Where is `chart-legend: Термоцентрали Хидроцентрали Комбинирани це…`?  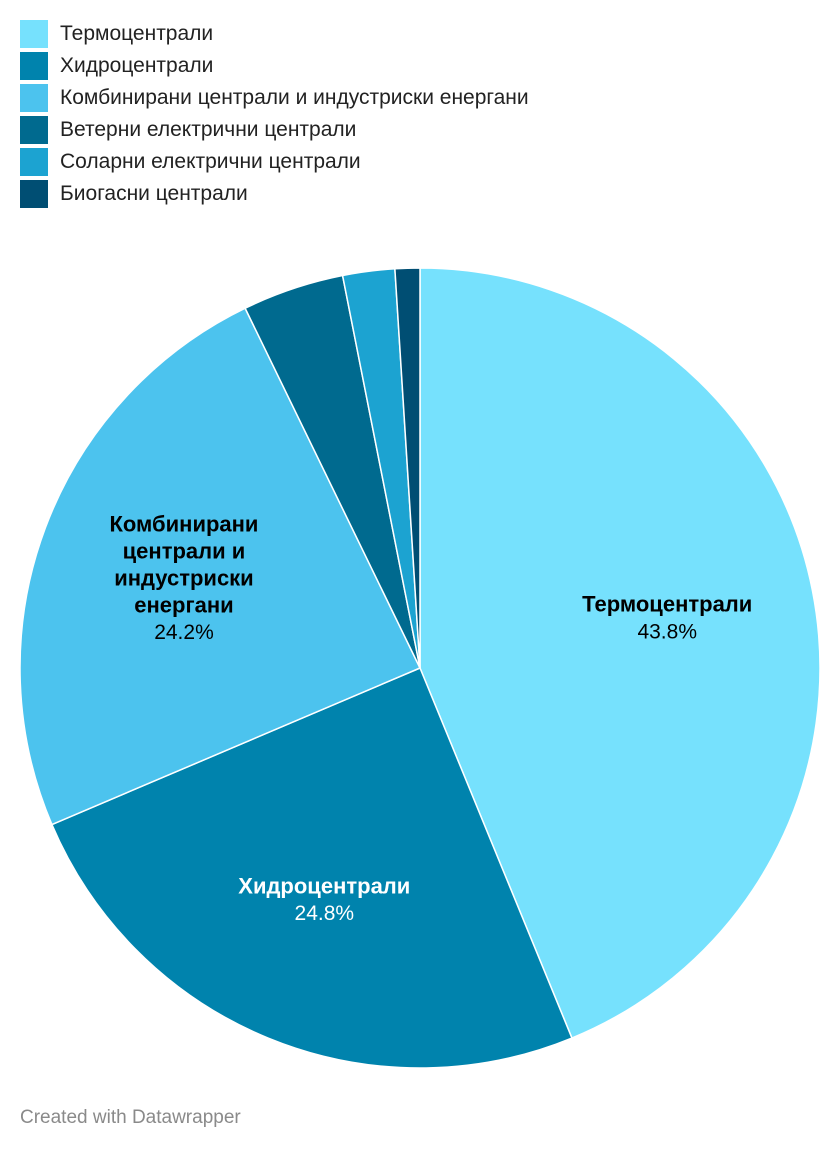
chart-legend: Термоцентрали Хидроцентрали Комбинирани це… is located at coordinates (274, 114).